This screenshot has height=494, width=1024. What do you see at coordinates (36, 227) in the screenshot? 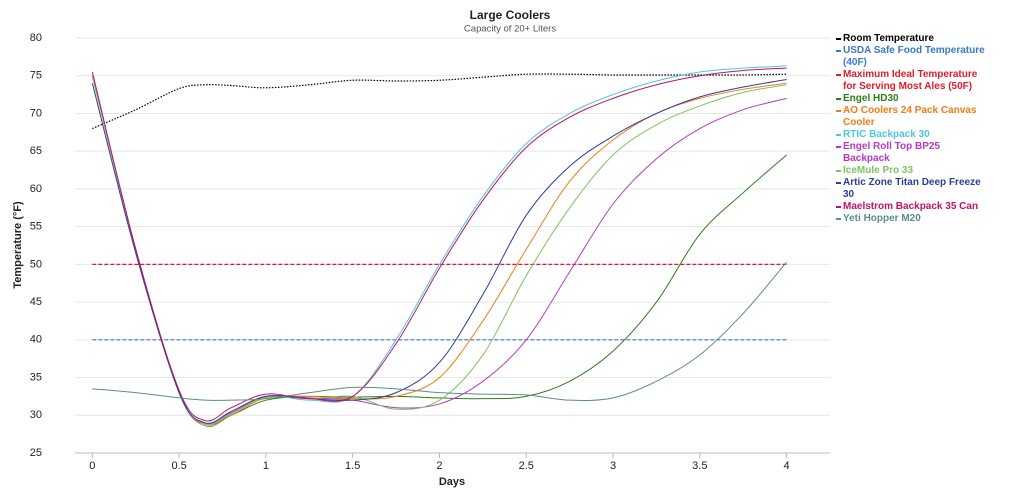
I see `y-tick-label: 55` at bounding box center [36, 227].